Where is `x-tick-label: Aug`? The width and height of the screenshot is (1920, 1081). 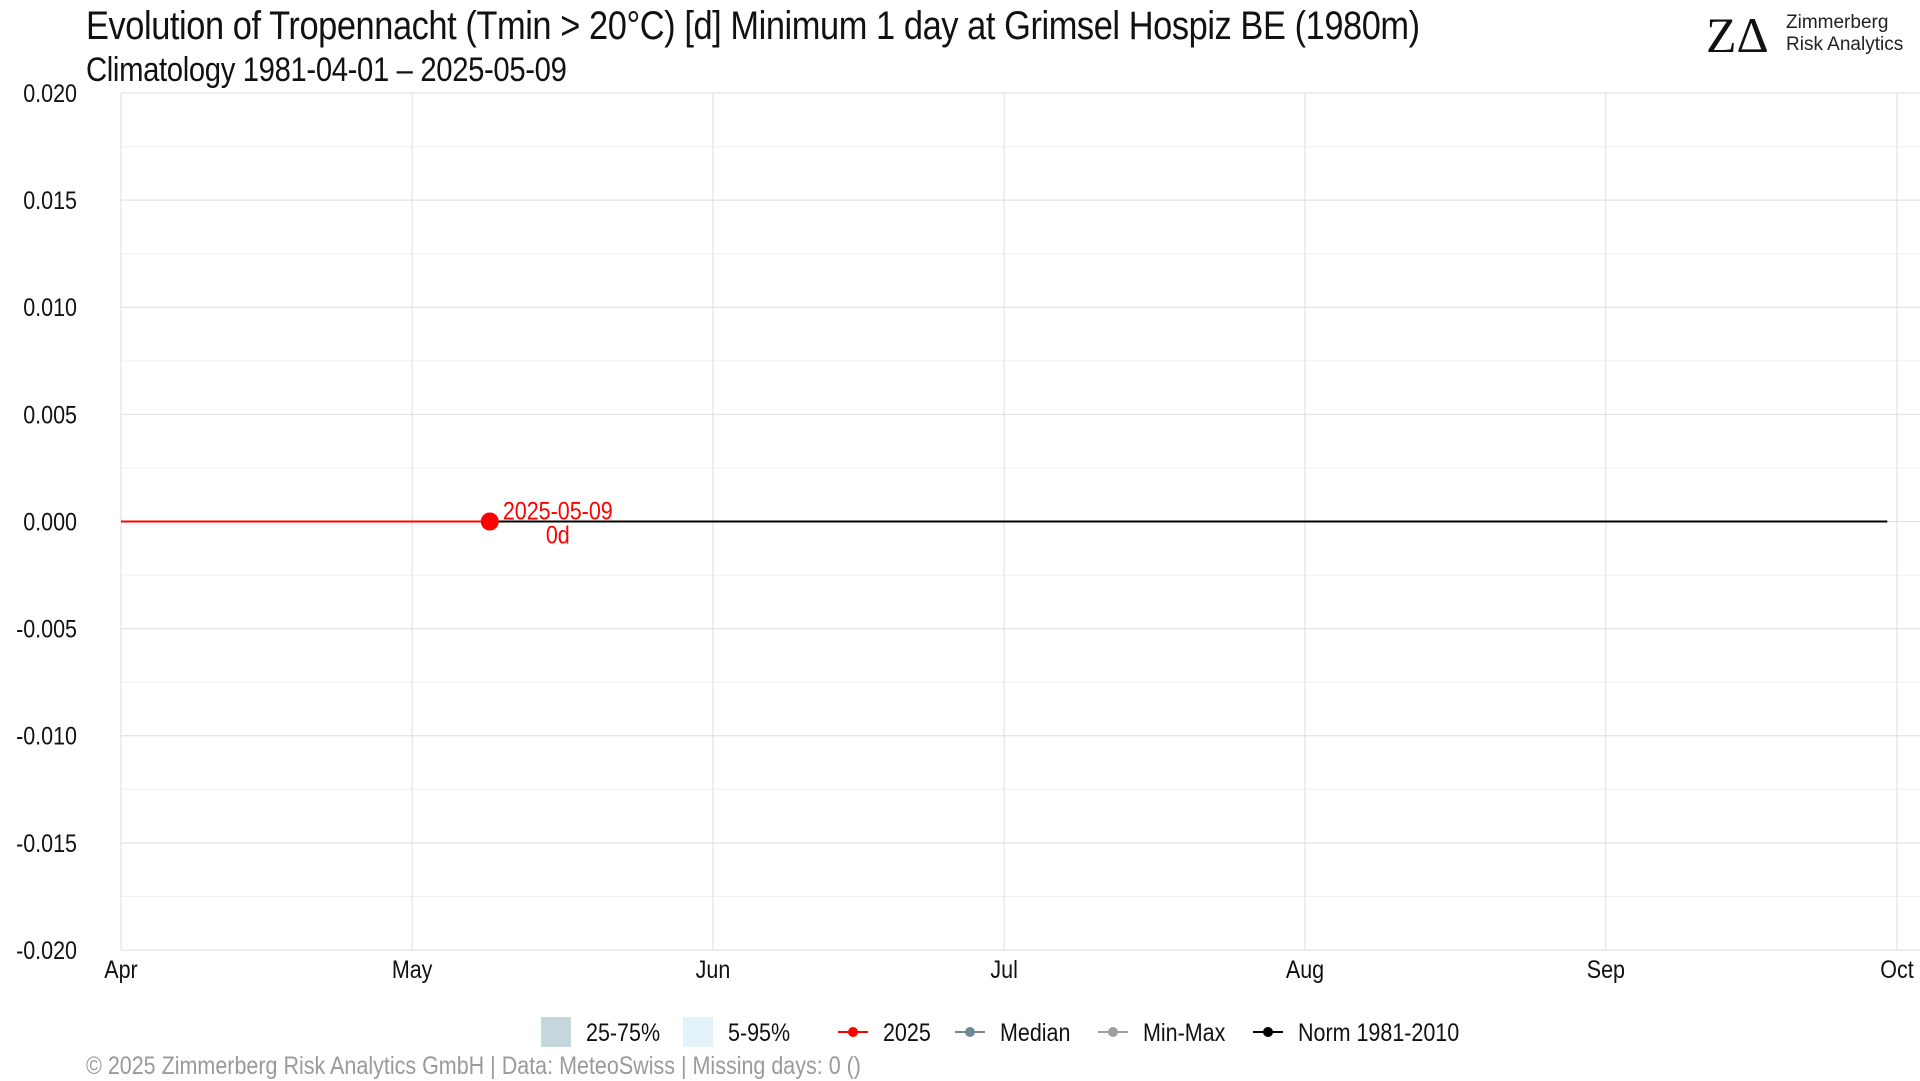 x-tick-label: Aug is located at coordinates (1305, 969).